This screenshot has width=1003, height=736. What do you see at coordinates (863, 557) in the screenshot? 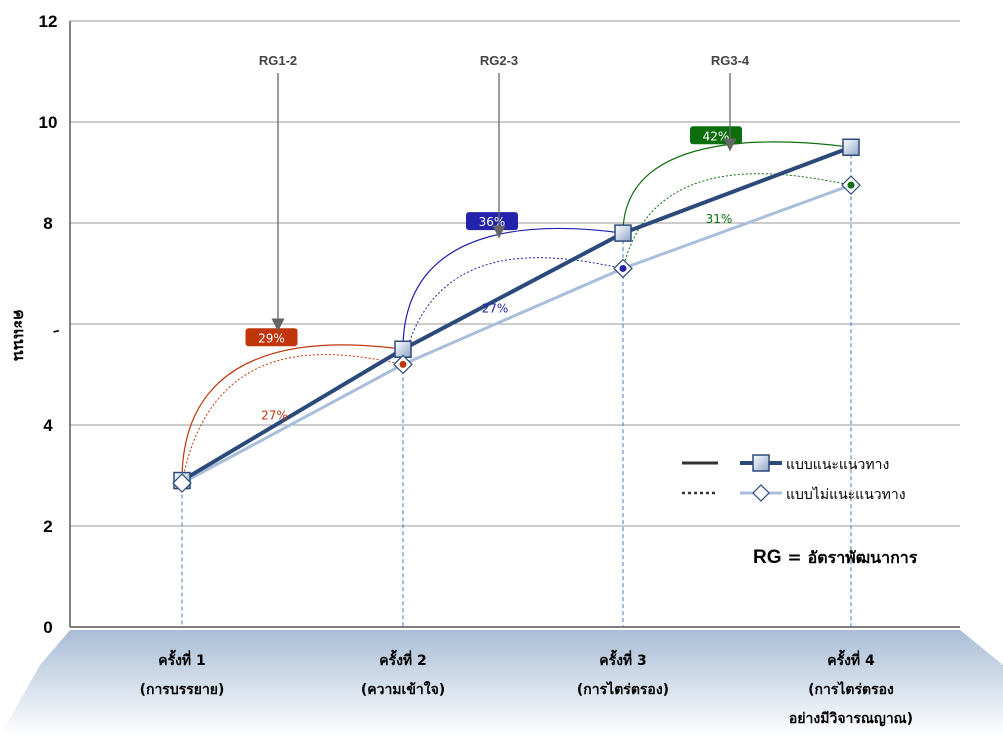
I see `rg-desc: อัตราพัฒนาการ` at bounding box center [863, 557].